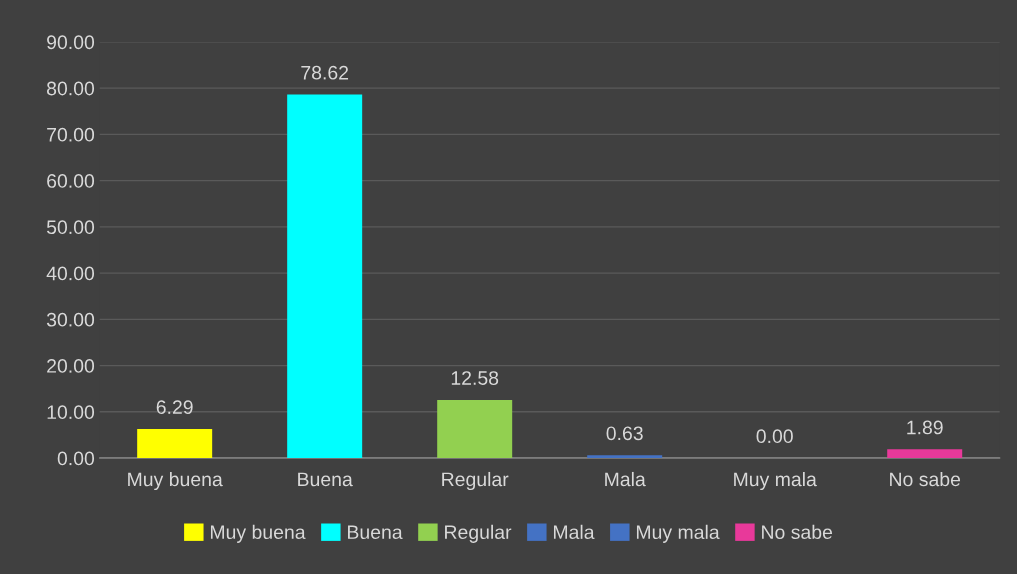 The height and width of the screenshot is (574, 1017). Describe the element at coordinates (71, 42) in the screenshot. I see `y-tick-label: 90.00` at that location.